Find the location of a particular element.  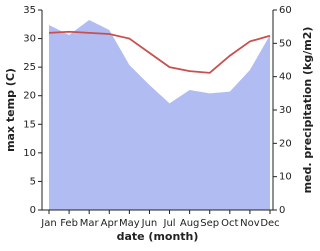

y-tick-label: 10 is located at coordinates (29, 153).